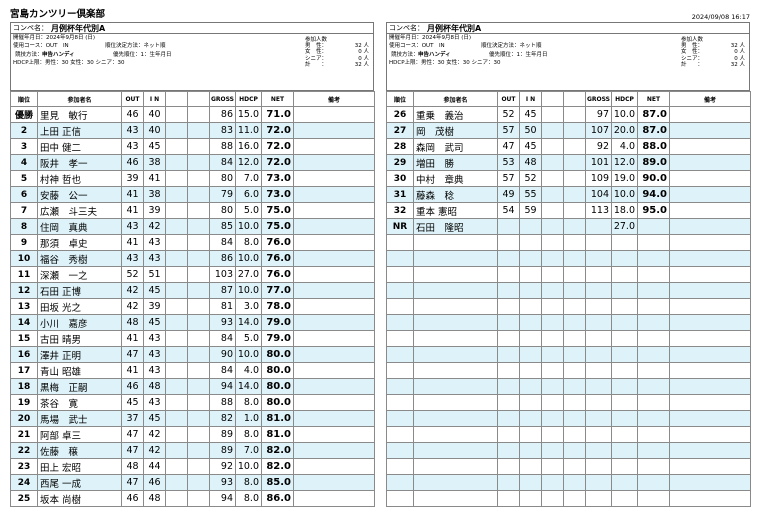 The height and width of the screenshot is (518, 760). I want to click on out-score-cell: 46, so click(132, 386).